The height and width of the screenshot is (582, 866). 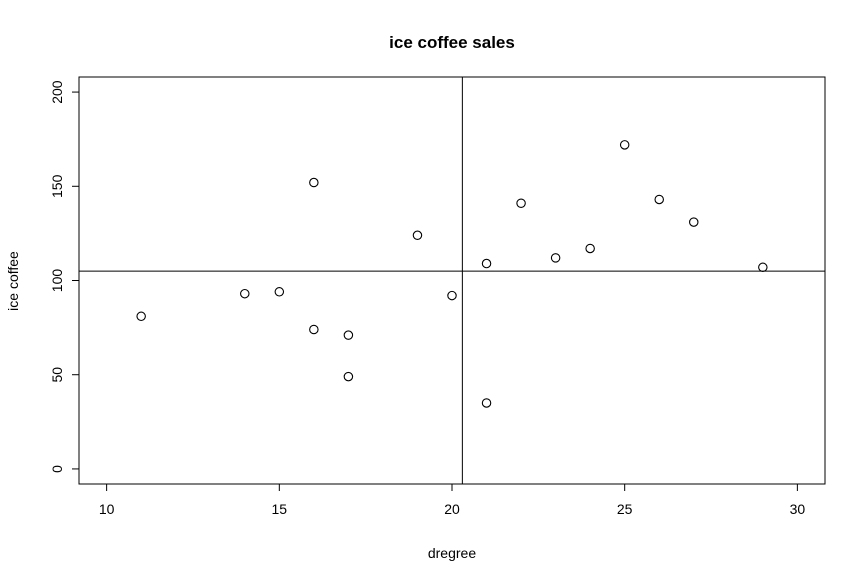 What do you see at coordinates (625, 509) in the screenshot?
I see `x-tick-label: 25` at bounding box center [625, 509].